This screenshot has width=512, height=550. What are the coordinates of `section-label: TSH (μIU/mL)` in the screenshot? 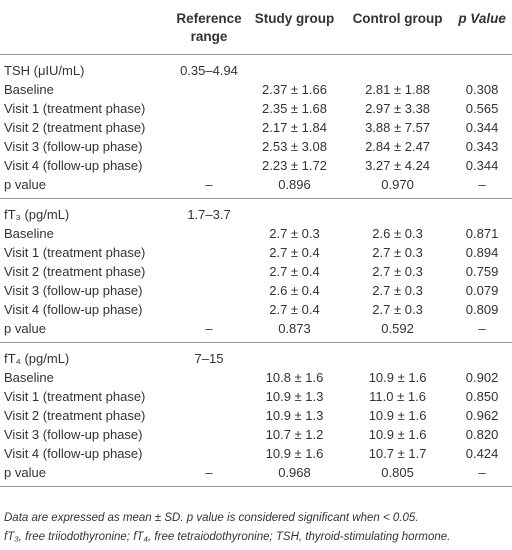 It's located at (44, 70).